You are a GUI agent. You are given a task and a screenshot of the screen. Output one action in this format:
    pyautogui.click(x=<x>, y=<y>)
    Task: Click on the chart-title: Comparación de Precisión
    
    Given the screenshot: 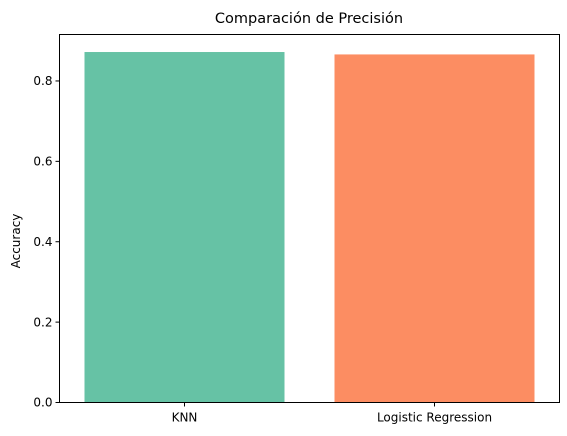 What is the action you would take?
    pyautogui.click(x=309, y=19)
    